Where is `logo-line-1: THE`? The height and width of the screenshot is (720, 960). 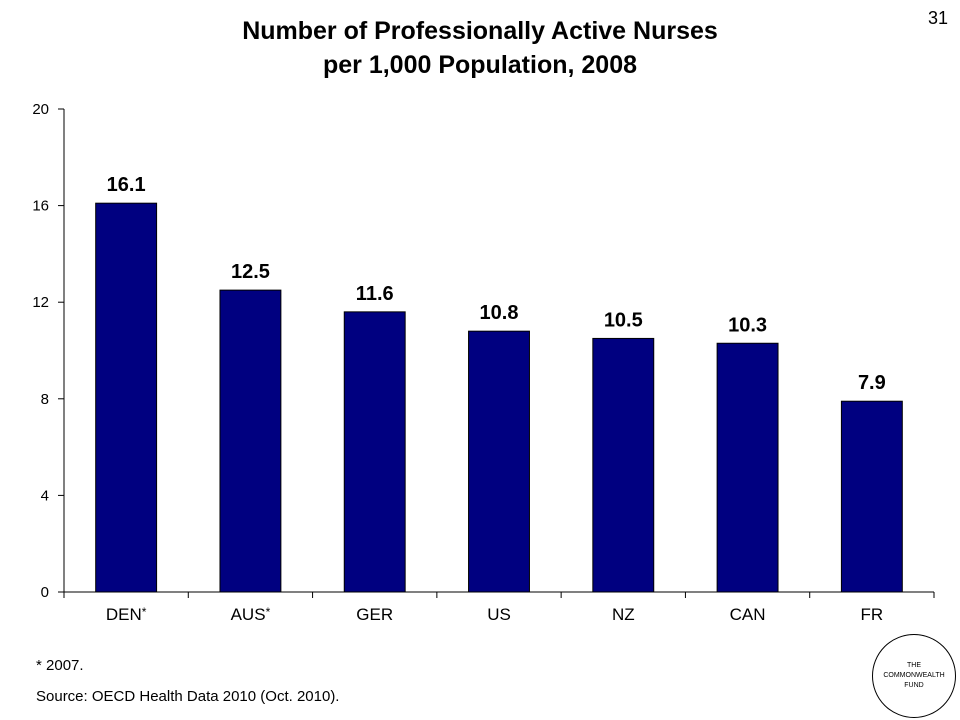
logo-line-1: THE is located at coordinates (914, 665).